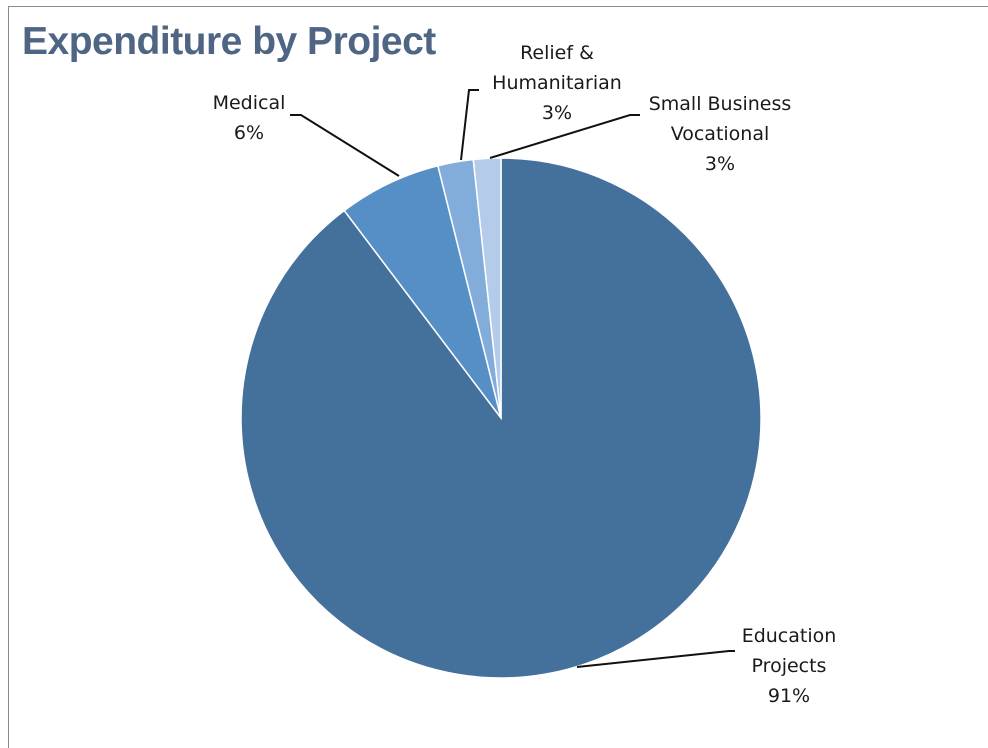  I want to click on leader-relief-humanitarian, so click(469, 125).